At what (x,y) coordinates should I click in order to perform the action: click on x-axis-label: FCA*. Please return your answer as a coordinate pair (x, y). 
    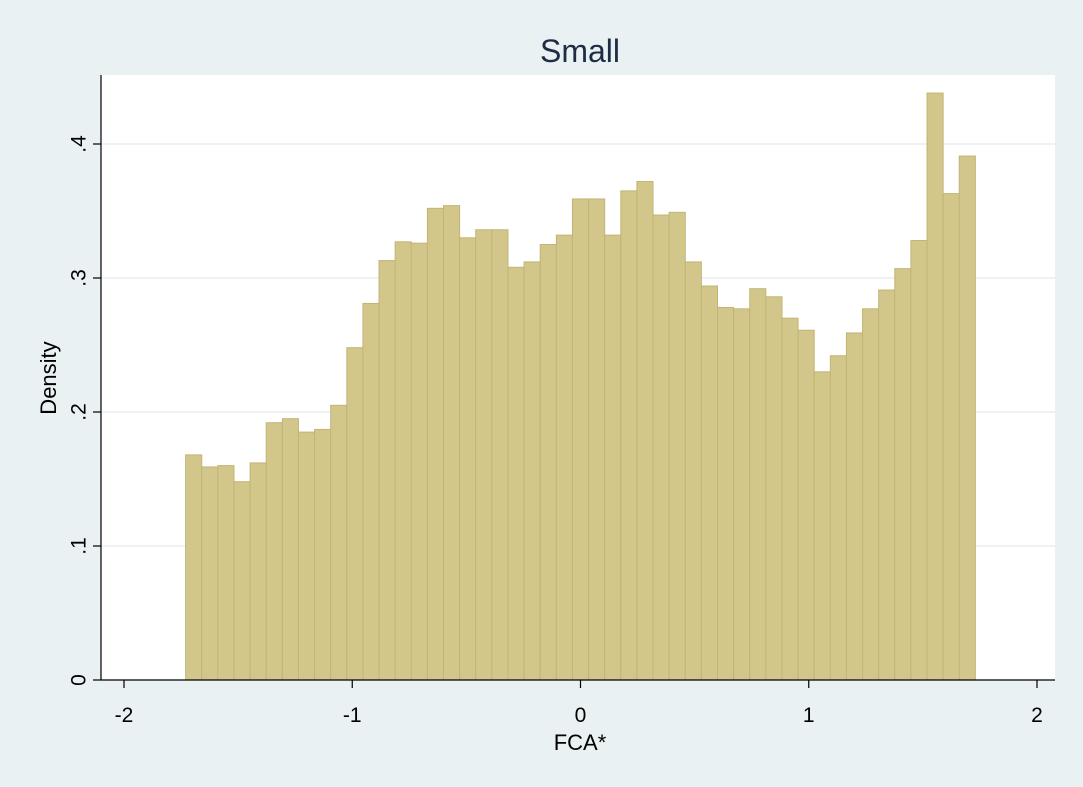
    Looking at the image, I should click on (580, 742).